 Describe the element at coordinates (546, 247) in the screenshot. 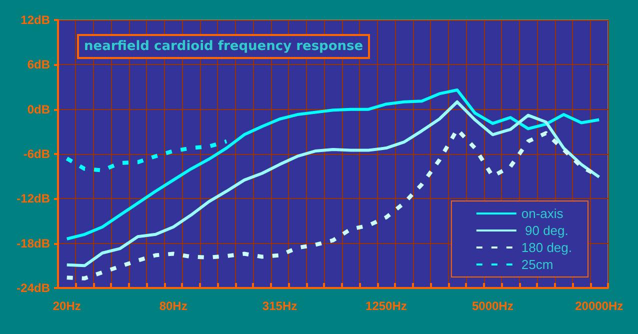

I see `legend-label: 180 deg.` at that location.